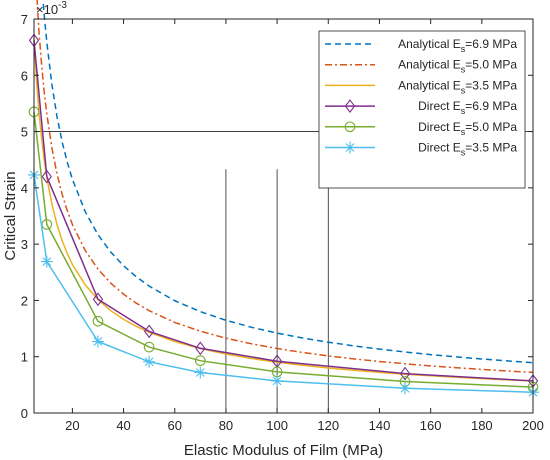 Image resolution: width=550 pixels, height=460 pixels. What do you see at coordinates (226, 425) in the screenshot?
I see `x-tick-label-80: 80` at bounding box center [226, 425].